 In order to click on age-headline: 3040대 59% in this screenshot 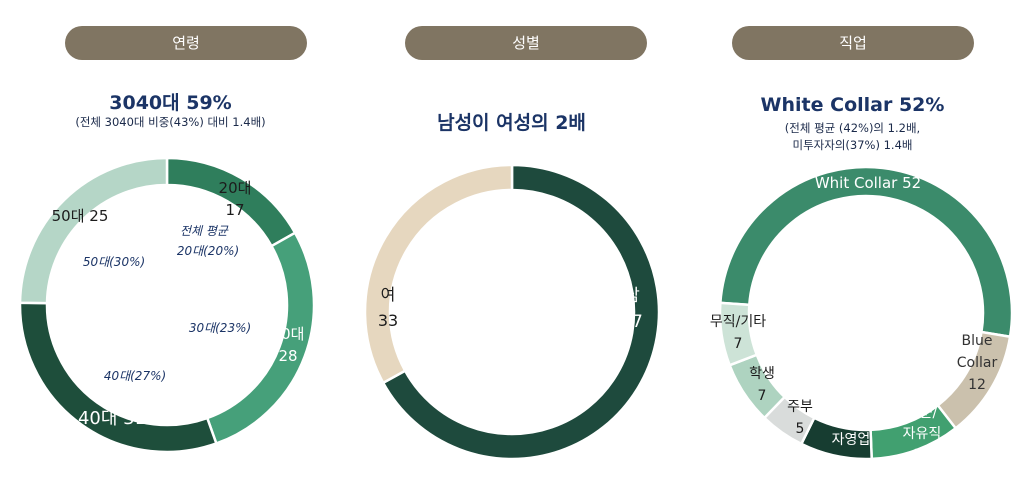, I will do `click(170, 103)`.